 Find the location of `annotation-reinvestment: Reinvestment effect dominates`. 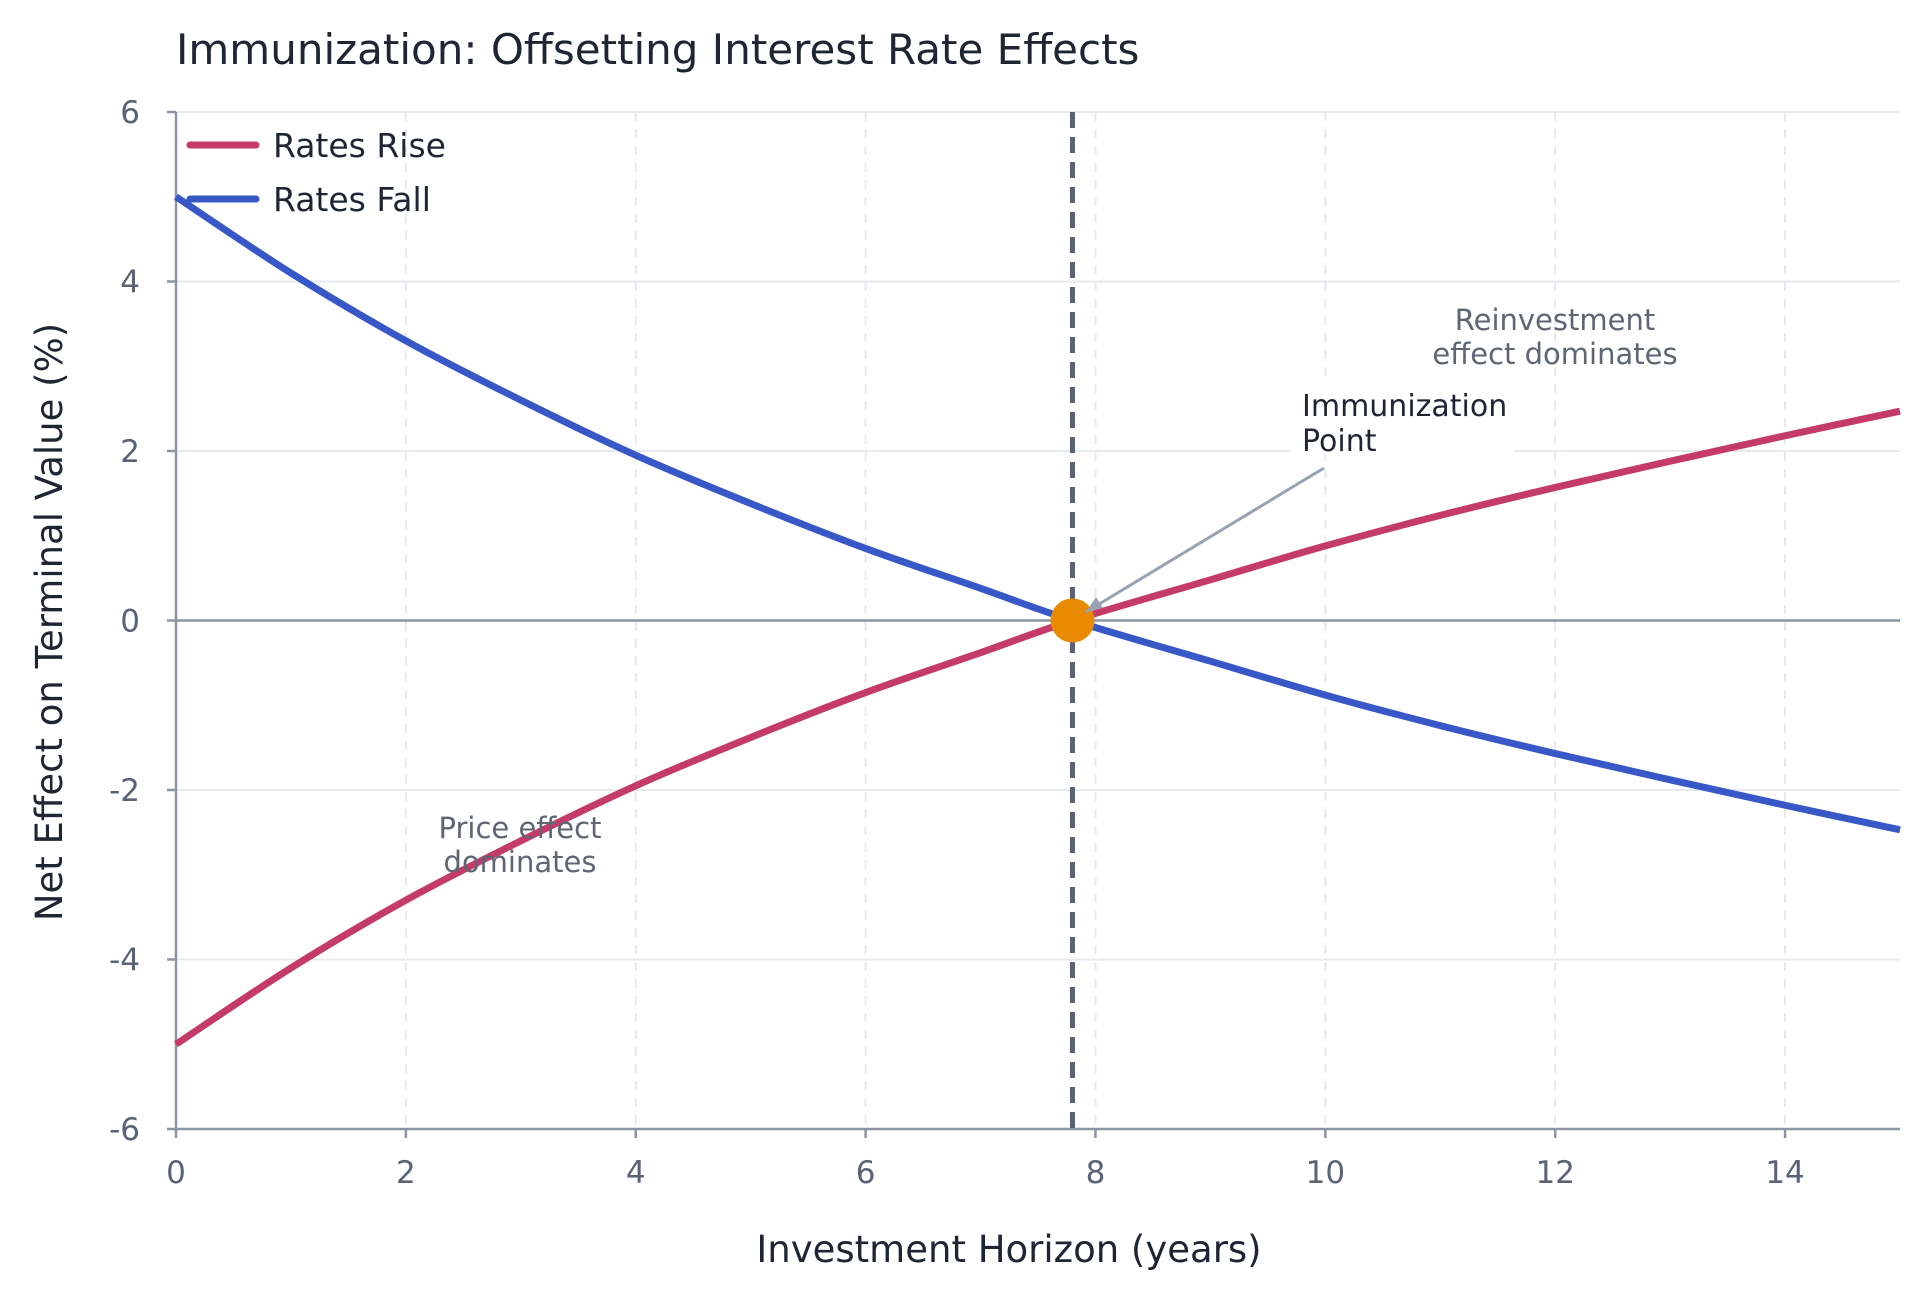

annotation-reinvestment: Reinvestment effect dominates is located at coordinates (1554, 337).